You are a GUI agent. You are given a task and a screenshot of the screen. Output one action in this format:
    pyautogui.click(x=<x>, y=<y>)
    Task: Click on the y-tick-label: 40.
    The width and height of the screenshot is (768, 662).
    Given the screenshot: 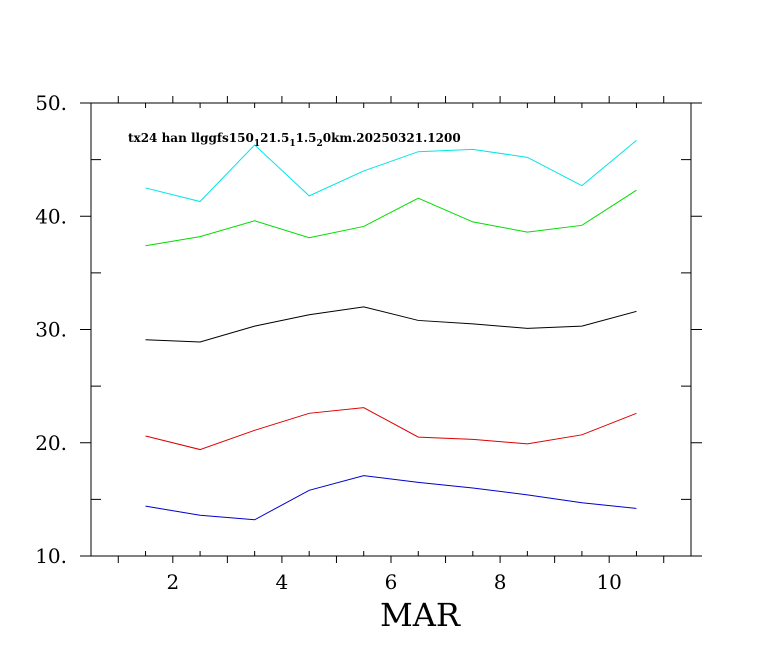 What is the action you would take?
    pyautogui.click(x=51, y=216)
    